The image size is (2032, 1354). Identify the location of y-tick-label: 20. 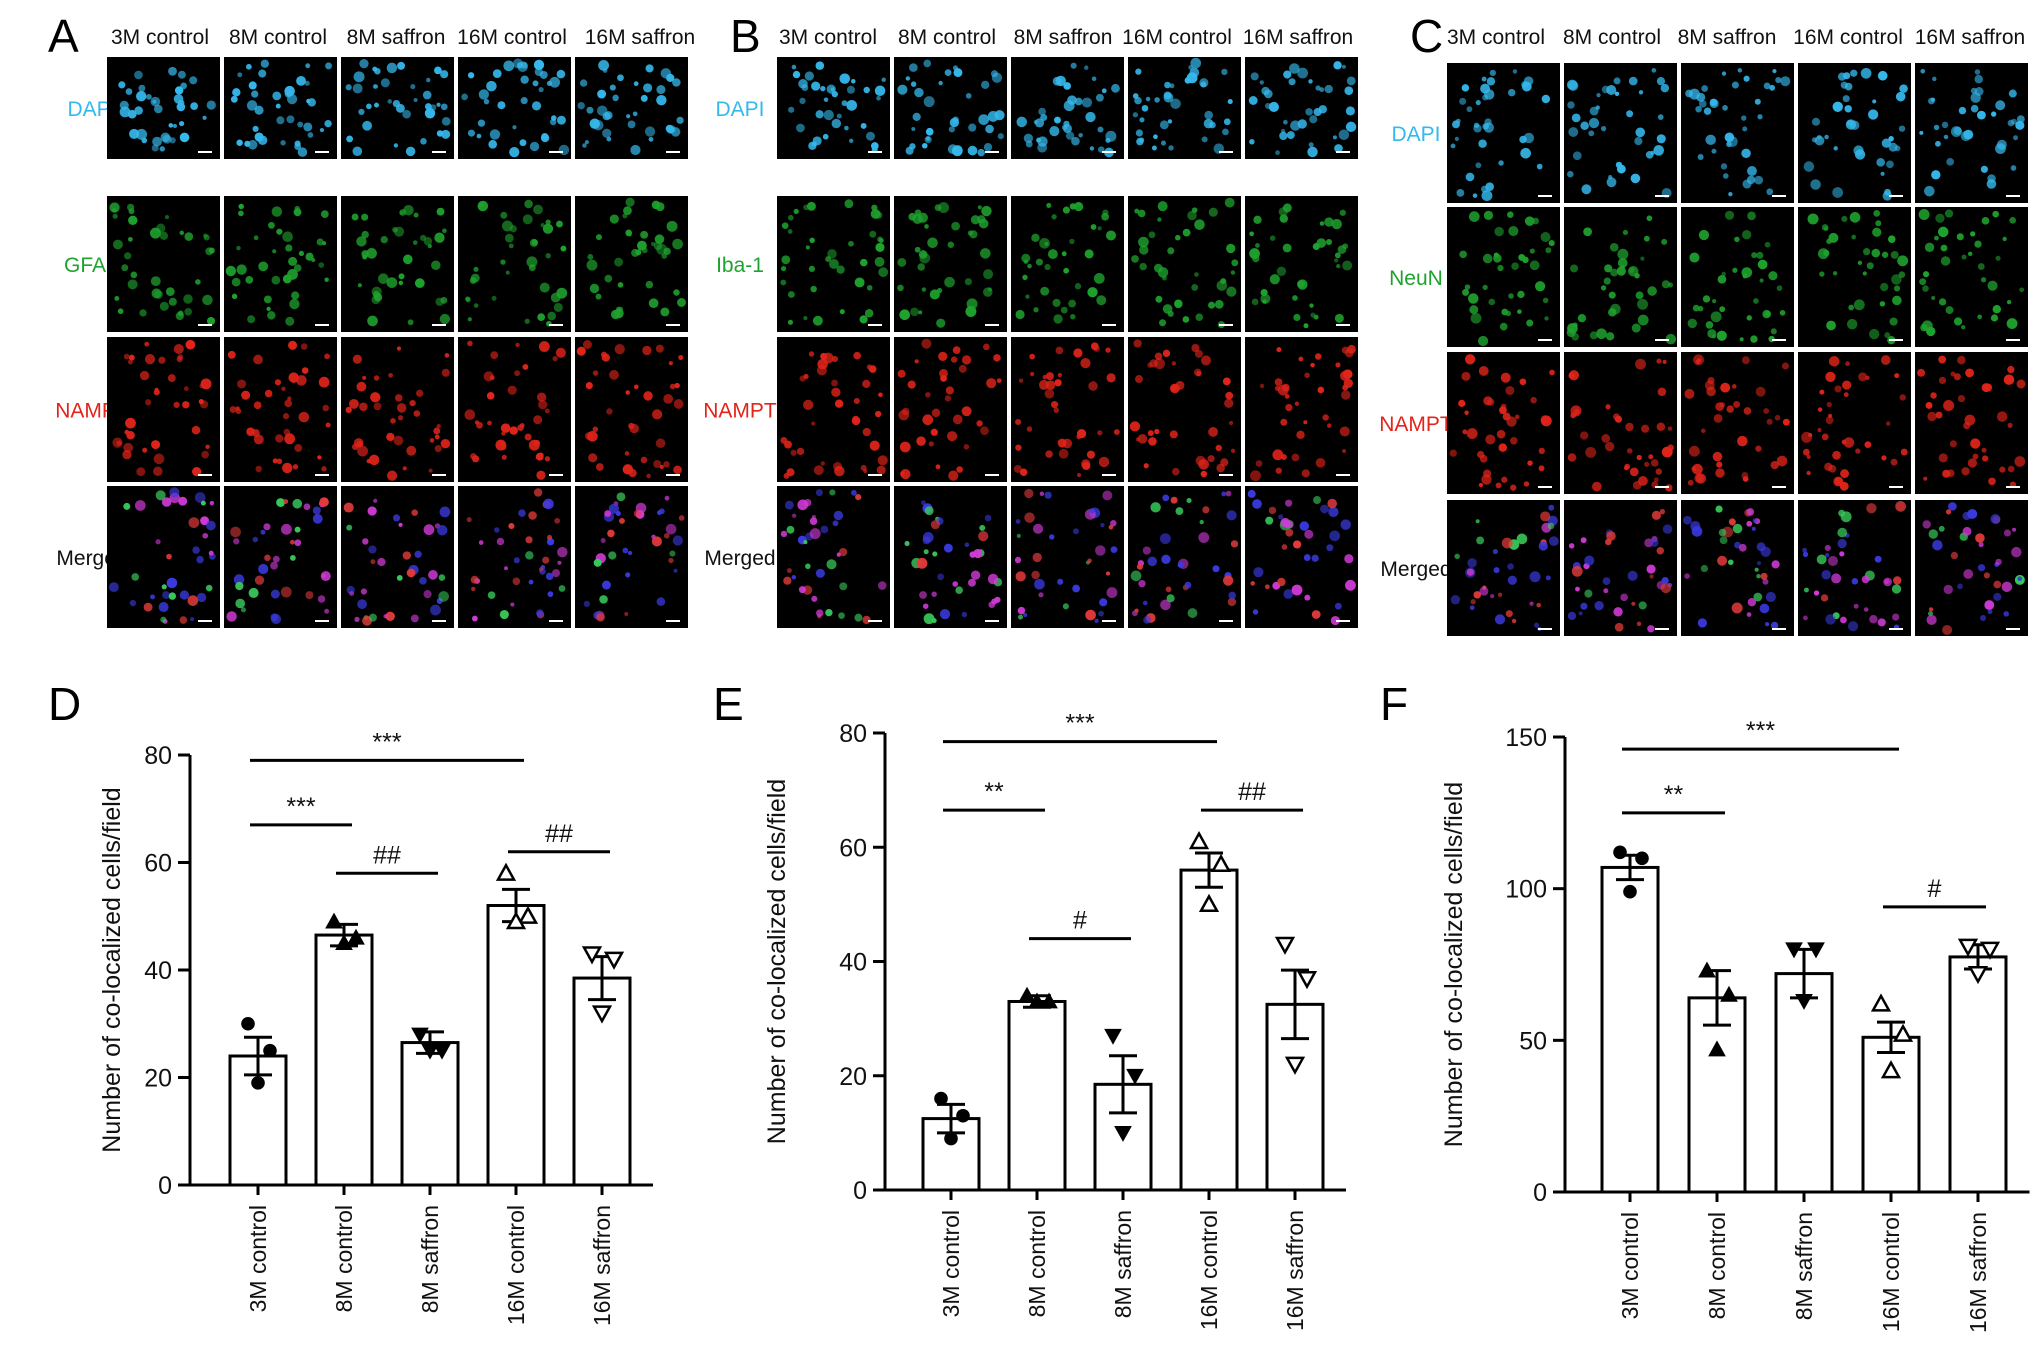
(853, 1077).